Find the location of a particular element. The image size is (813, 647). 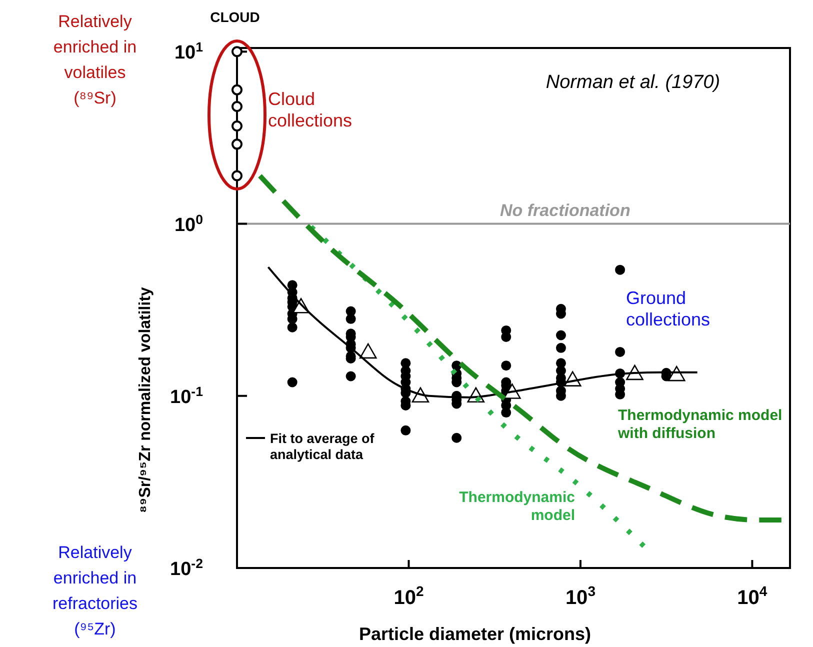

y-tick-label: 10$^{-2}$ is located at coordinates (186, 568).